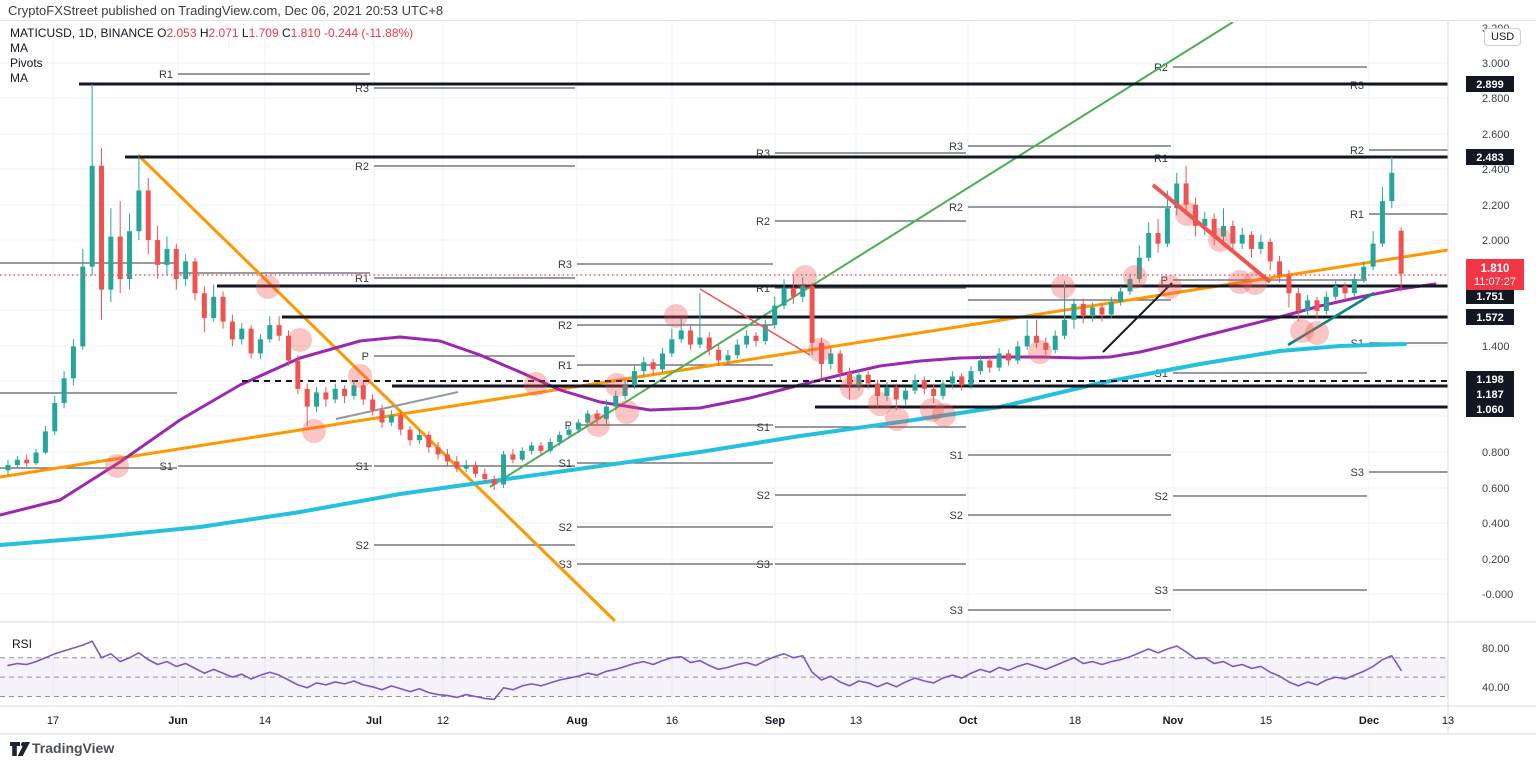  I want to click on rsi-pane: RSI, so click(724, 669).